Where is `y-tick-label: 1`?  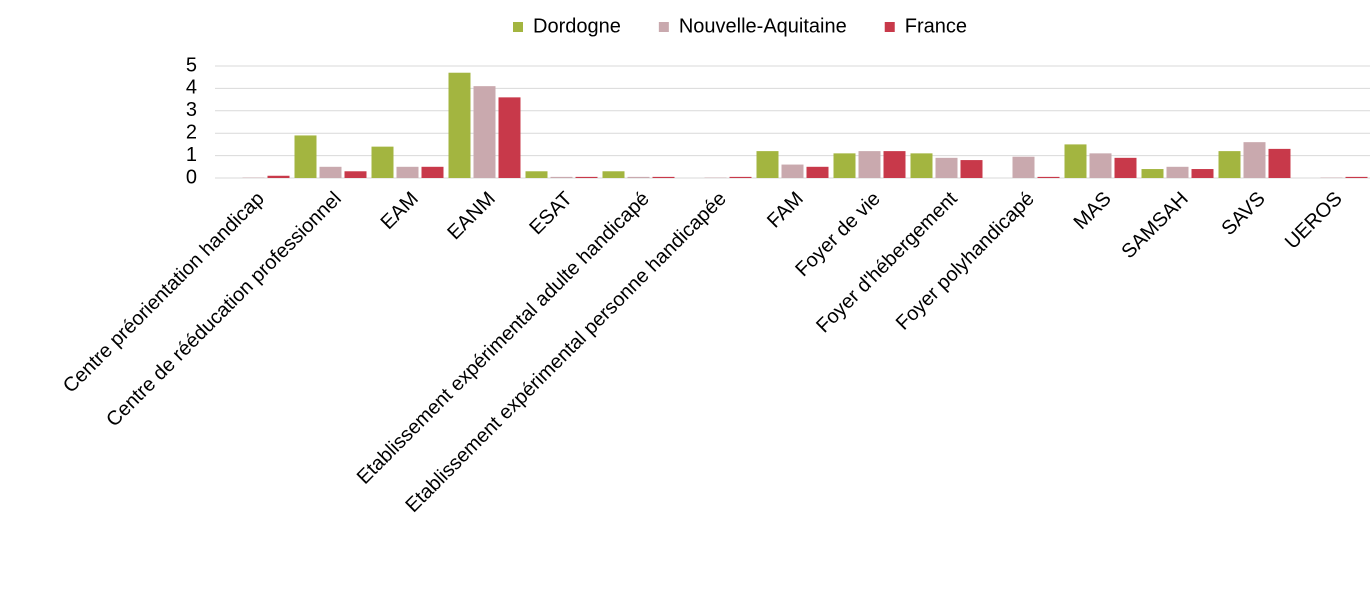
y-tick-label: 1 is located at coordinates (191, 155).